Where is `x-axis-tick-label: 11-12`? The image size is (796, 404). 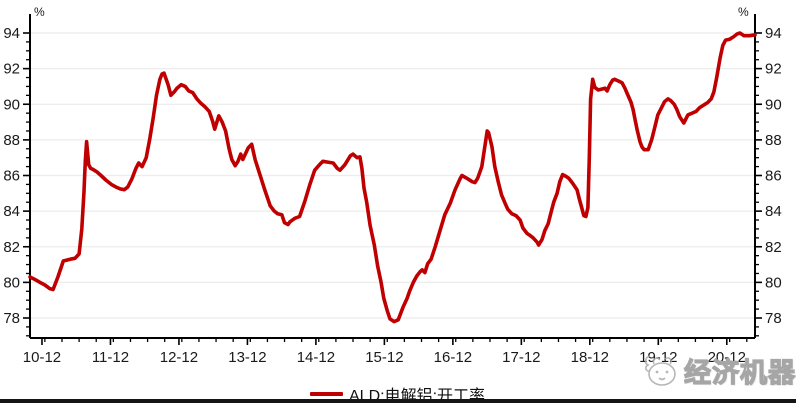
x-axis-tick-label: 11-12 is located at coordinates (110, 357).